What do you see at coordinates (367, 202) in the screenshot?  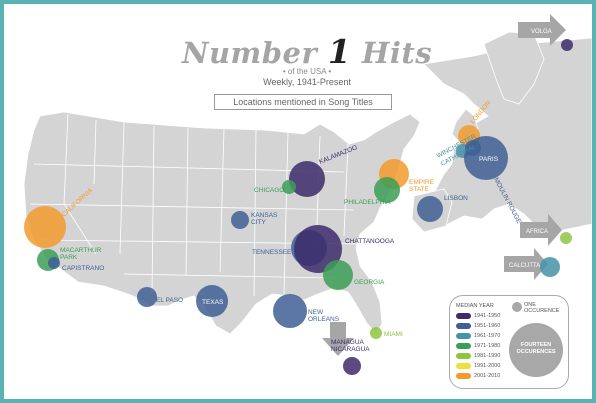 I see `label-philadelphia: PHILADELPHIA` at bounding box center [367, 202].